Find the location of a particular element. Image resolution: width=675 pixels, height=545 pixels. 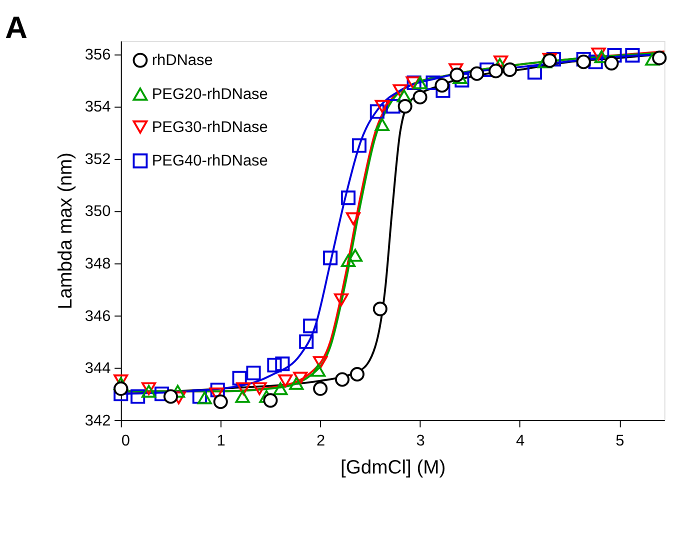

y-tick-label: 350 is located at coordinates (97, 211).